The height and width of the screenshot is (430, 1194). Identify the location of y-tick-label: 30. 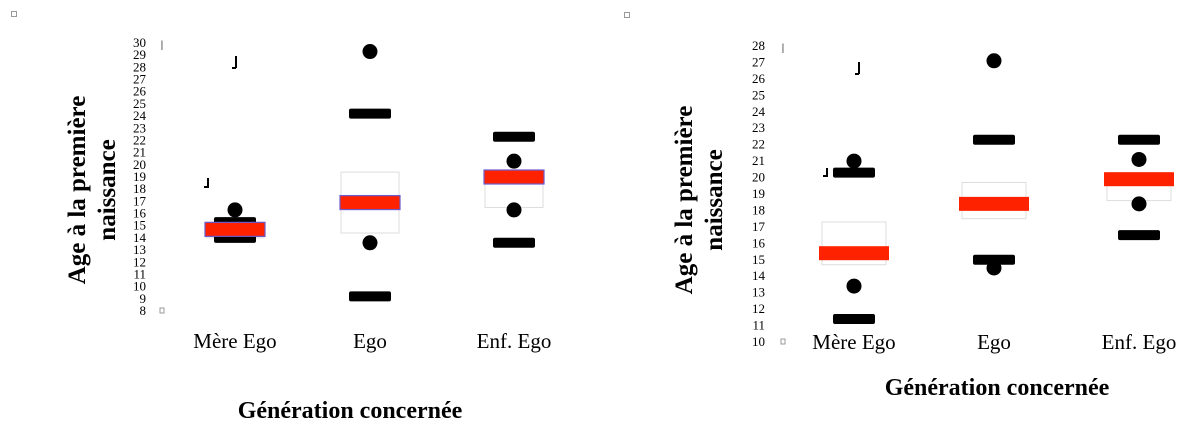
(139, 42).